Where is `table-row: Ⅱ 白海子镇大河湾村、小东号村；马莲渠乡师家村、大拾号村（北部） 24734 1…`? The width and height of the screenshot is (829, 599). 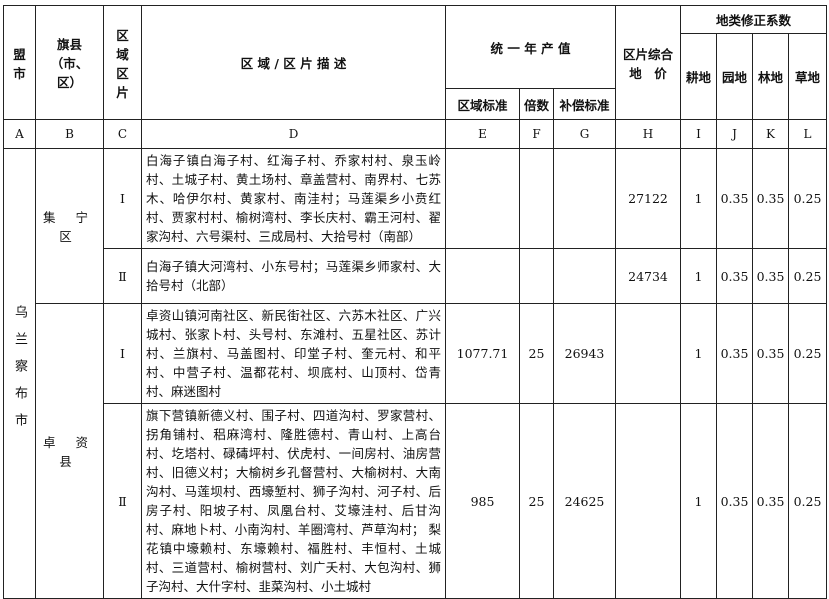
table-row: Ⅱ 白海子镇大河湾村、小东号村；马莲渠乡师家村、大拾号村（北部） 24734 1… is located at coordinates (416, 276).